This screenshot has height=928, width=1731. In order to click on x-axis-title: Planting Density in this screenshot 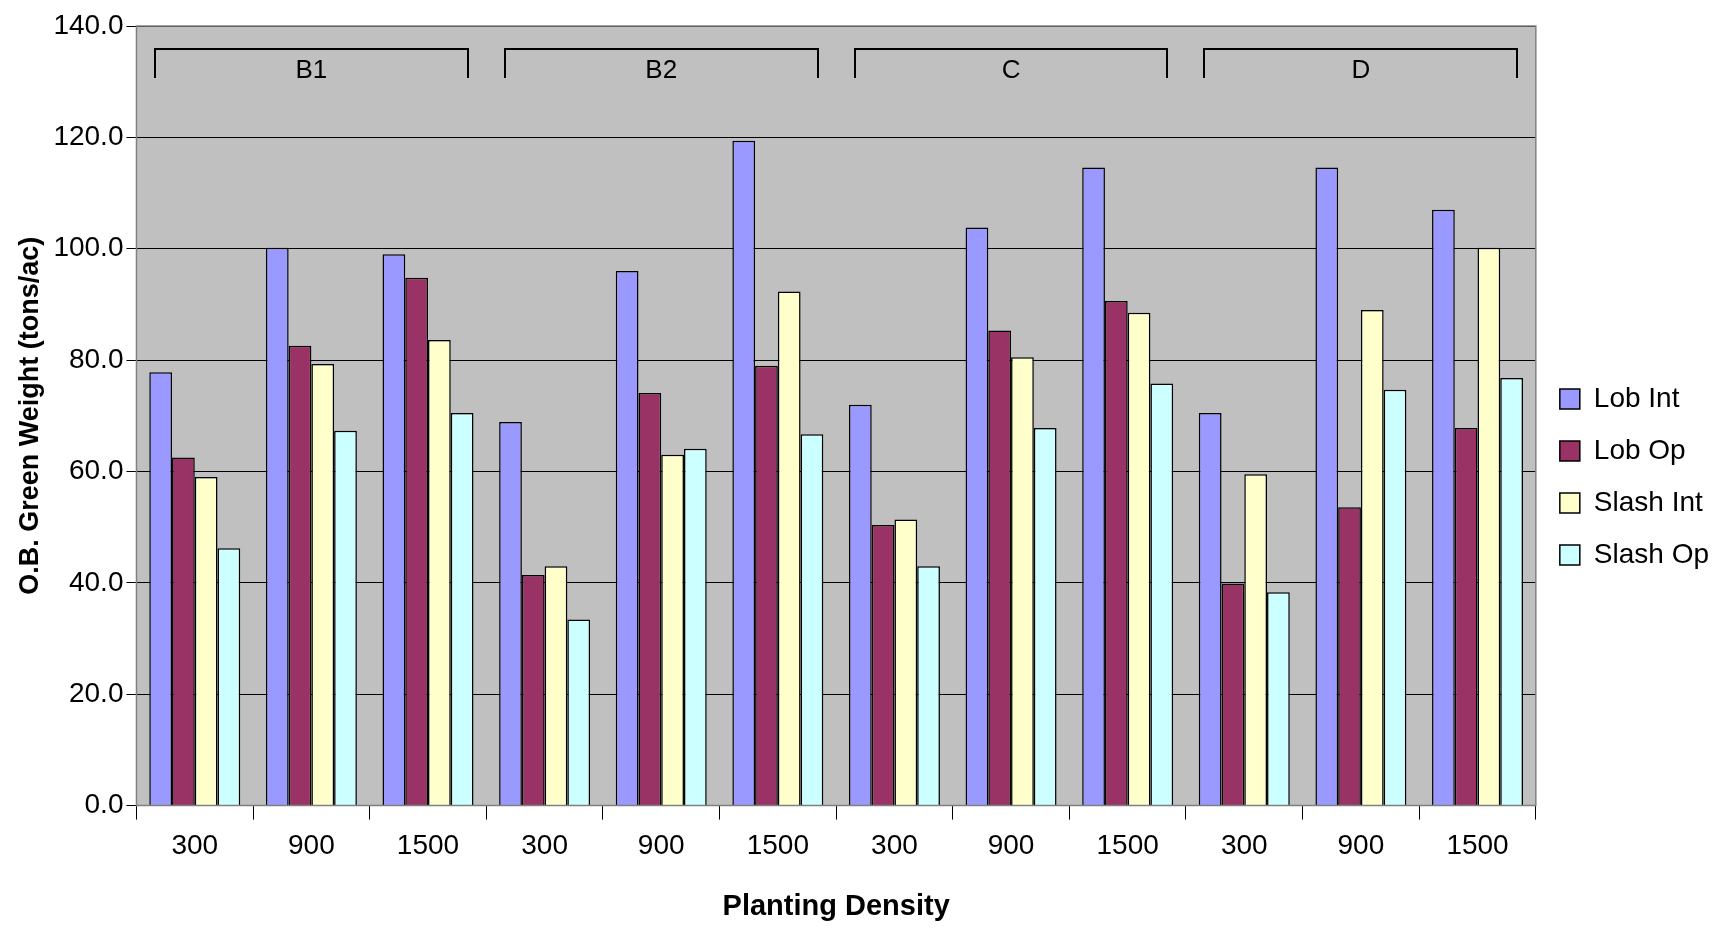, I will do `click(836, 904)`.